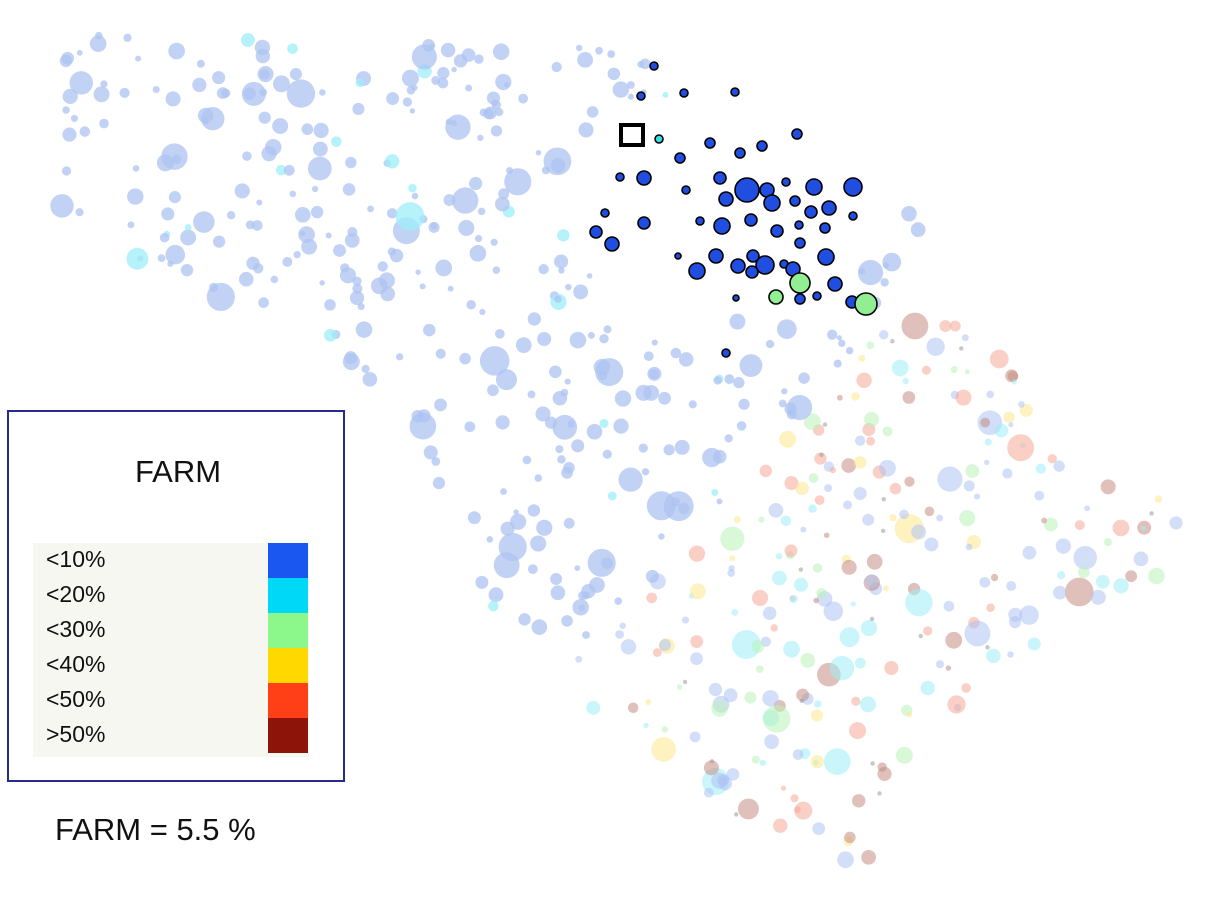  Describe the element at coordinates (171, 700) in the screenshot. I see `legend-row: <50%` at that location.